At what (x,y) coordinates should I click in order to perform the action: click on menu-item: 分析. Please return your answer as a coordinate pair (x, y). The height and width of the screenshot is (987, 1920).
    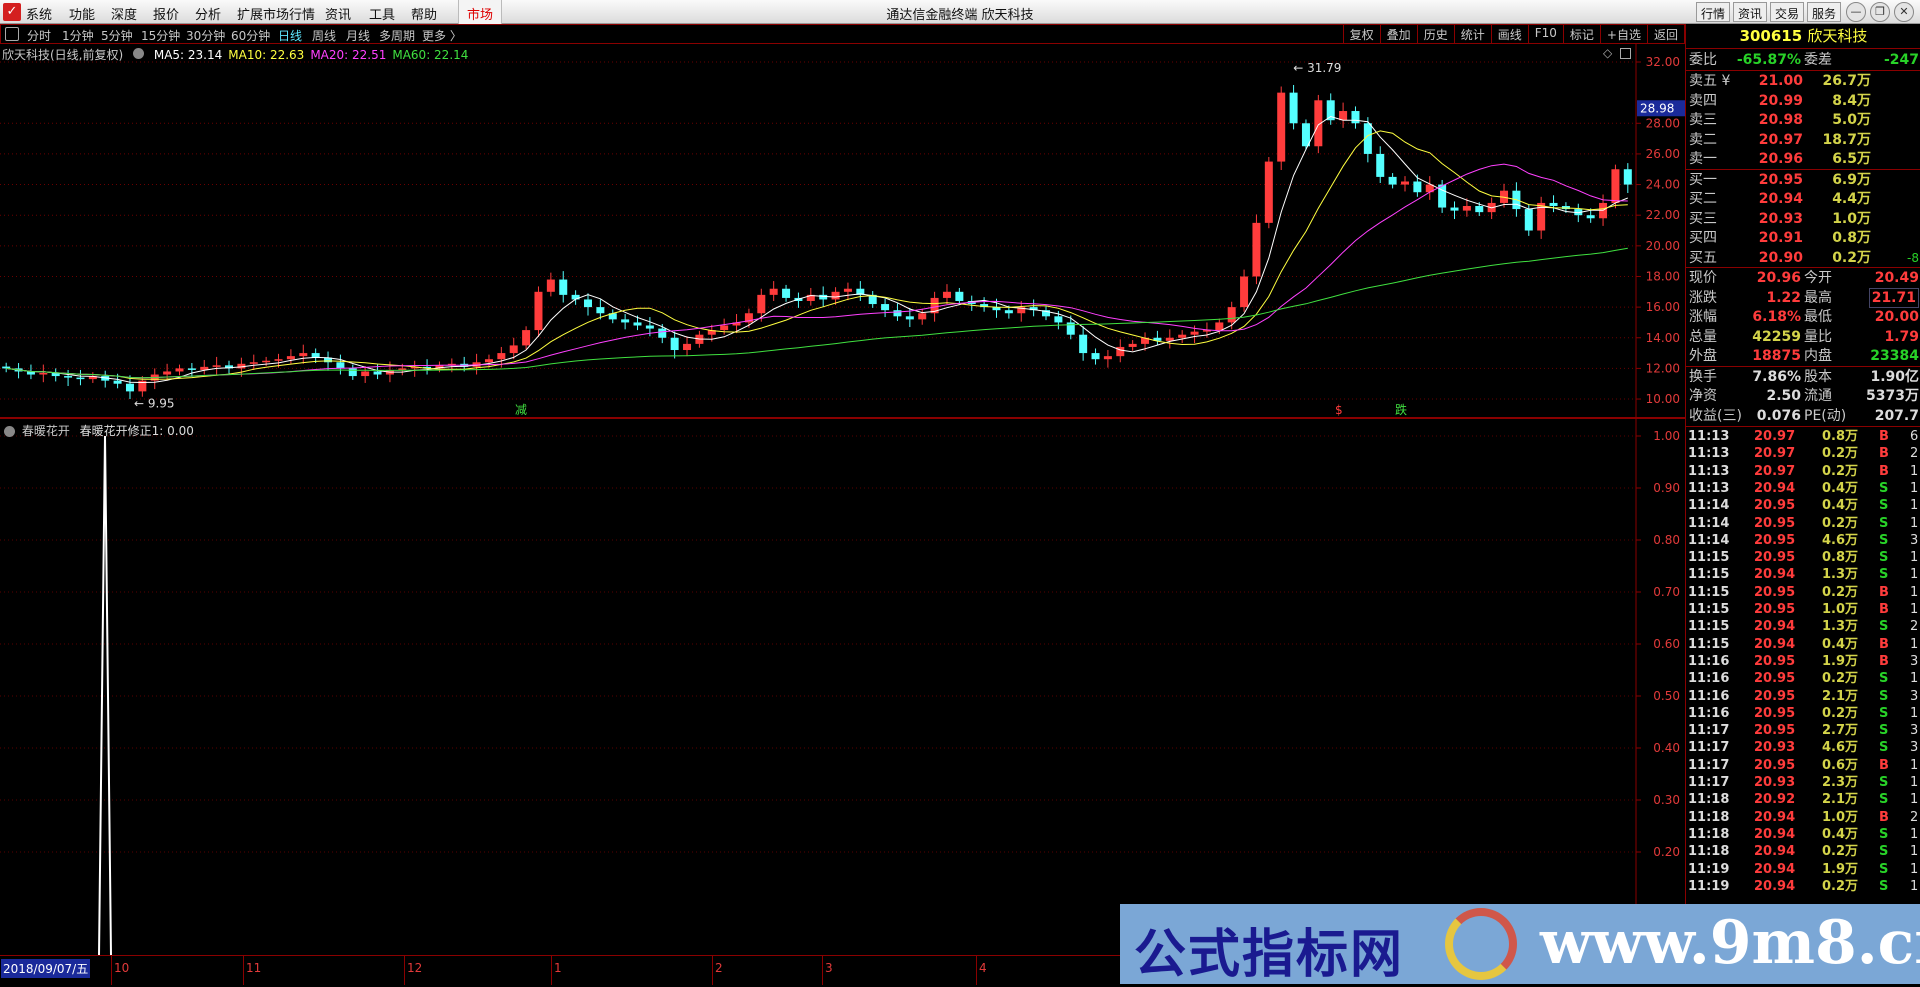
    Looking at the image, I should click on (208, 15).